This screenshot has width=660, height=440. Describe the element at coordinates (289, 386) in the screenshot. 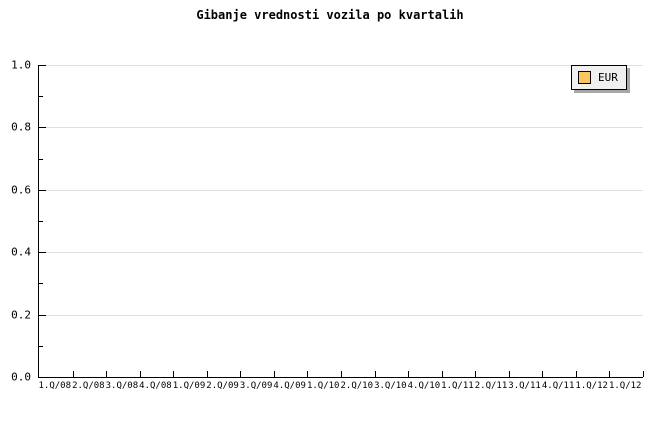

I see `x-axis-tick-label: 4.Q/09` at that location.